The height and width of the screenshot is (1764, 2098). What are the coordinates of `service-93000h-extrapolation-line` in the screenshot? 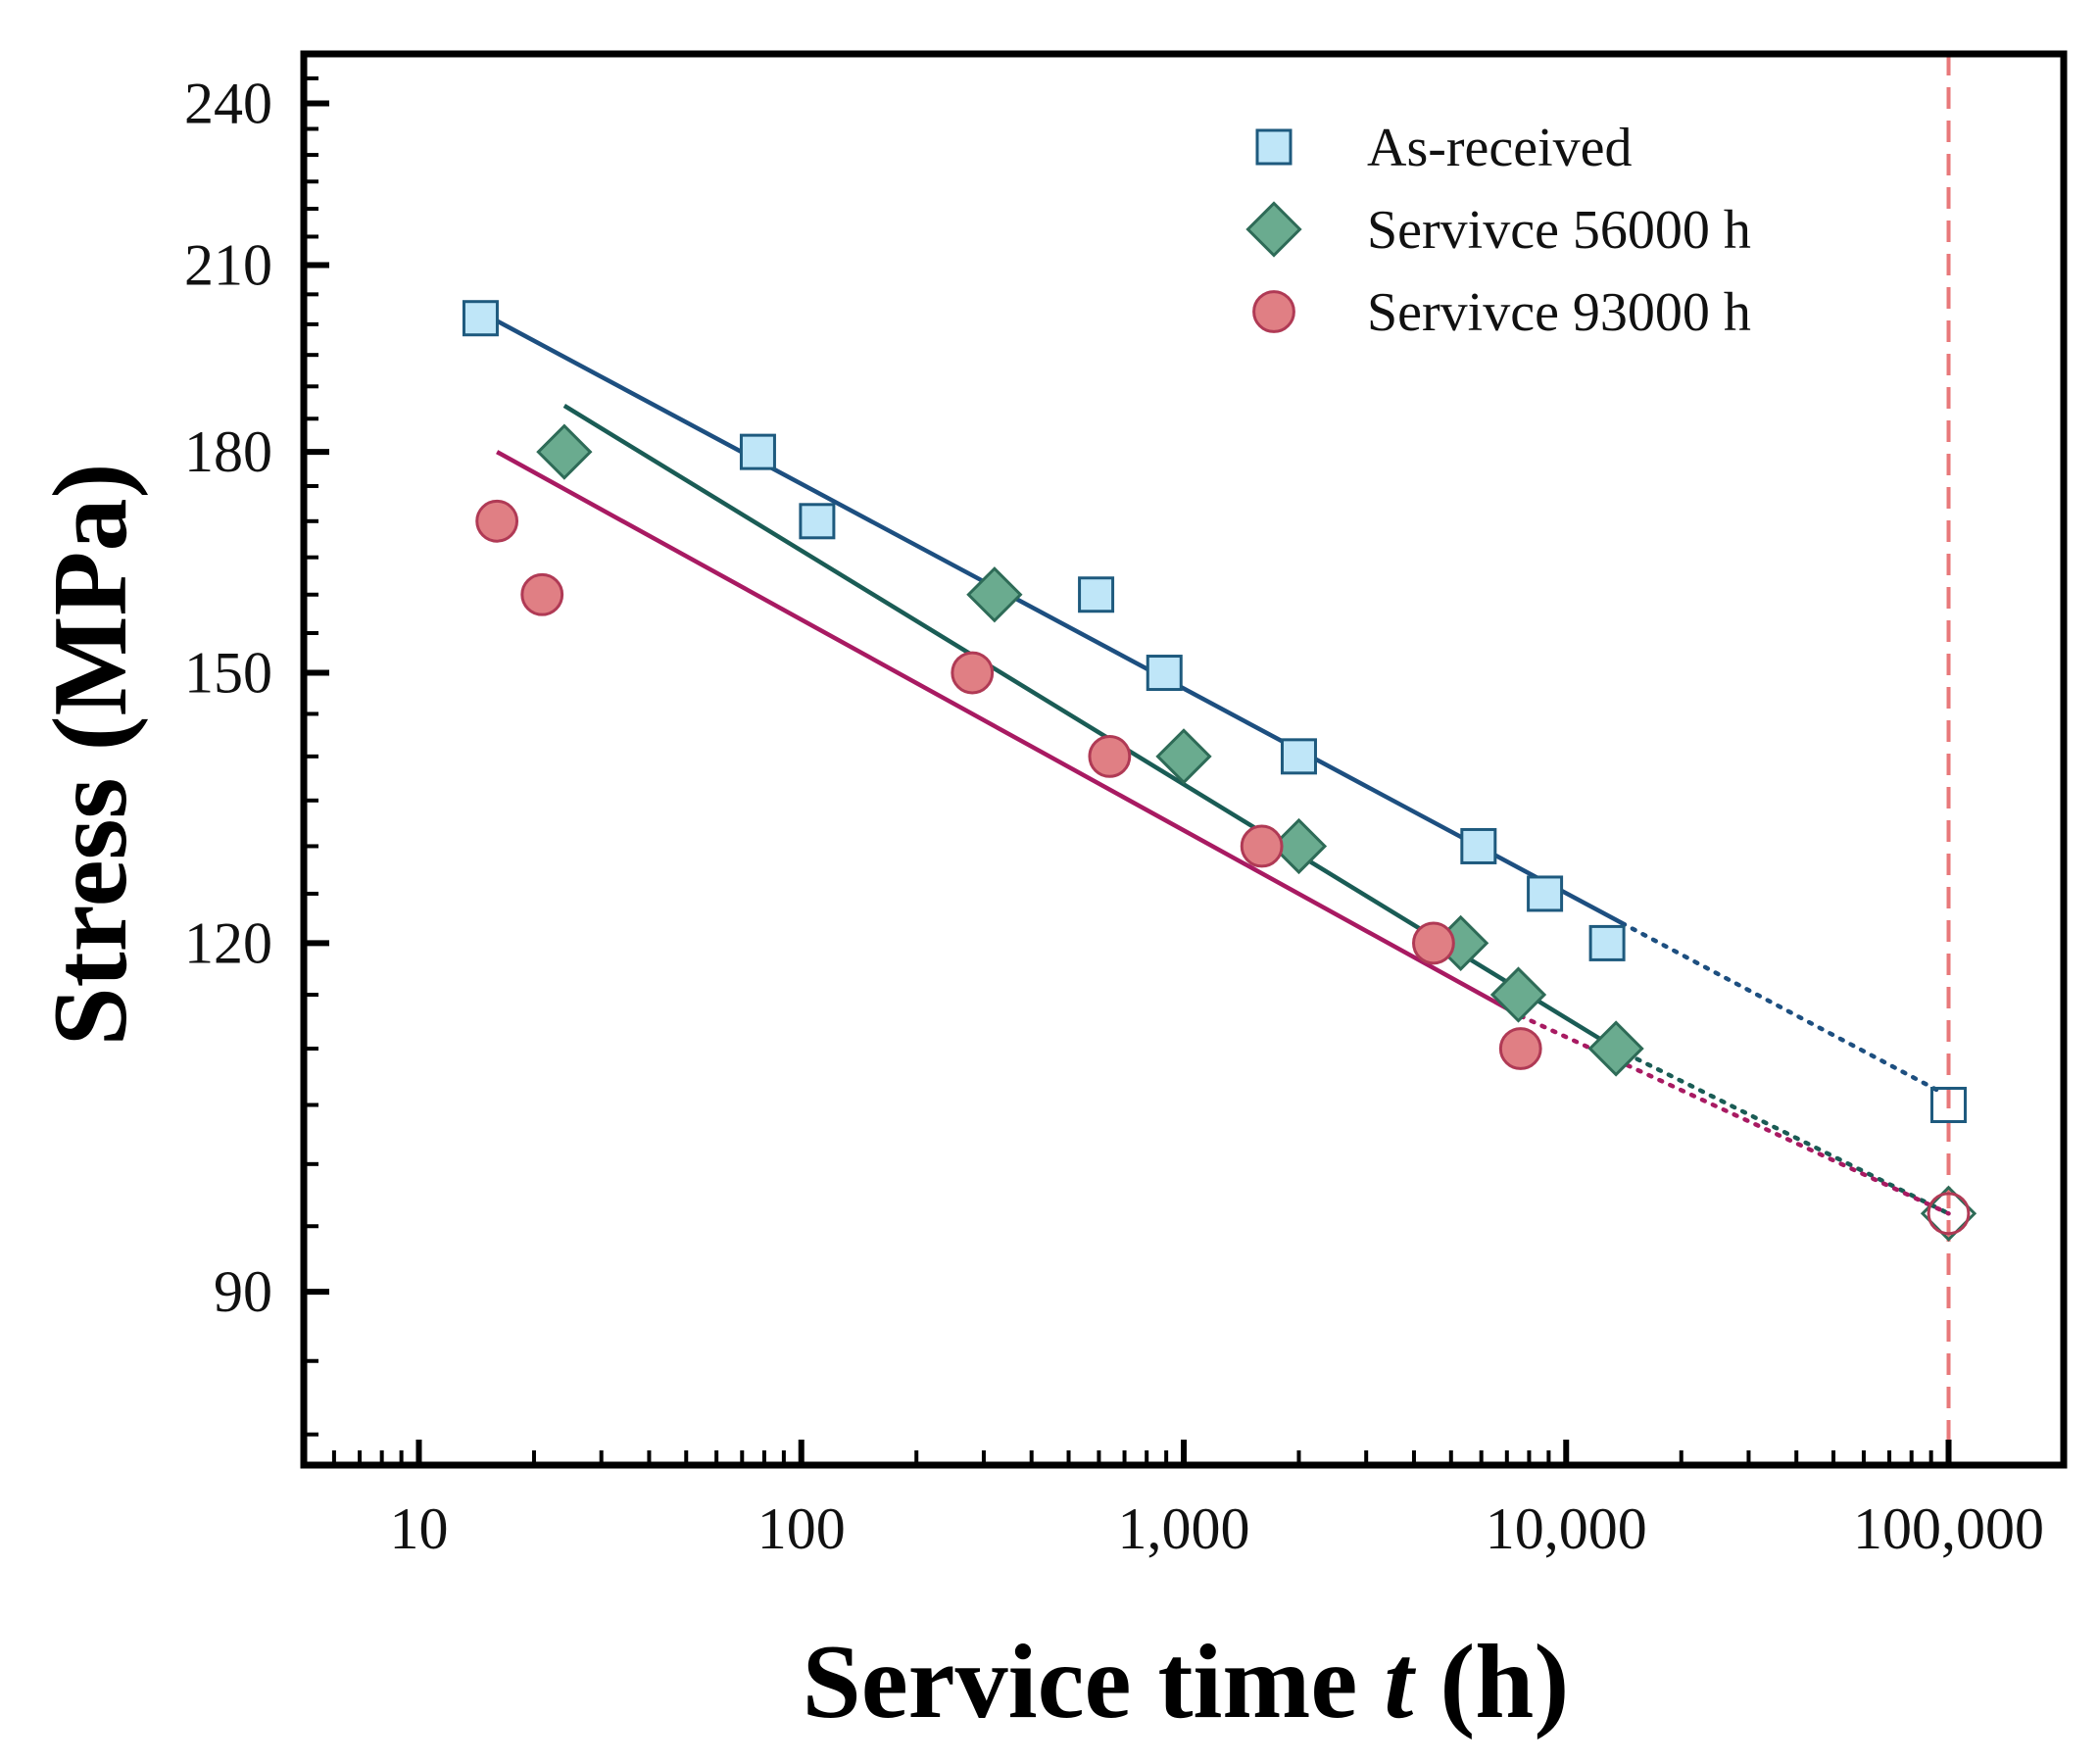 It's located at (1734, 1114).